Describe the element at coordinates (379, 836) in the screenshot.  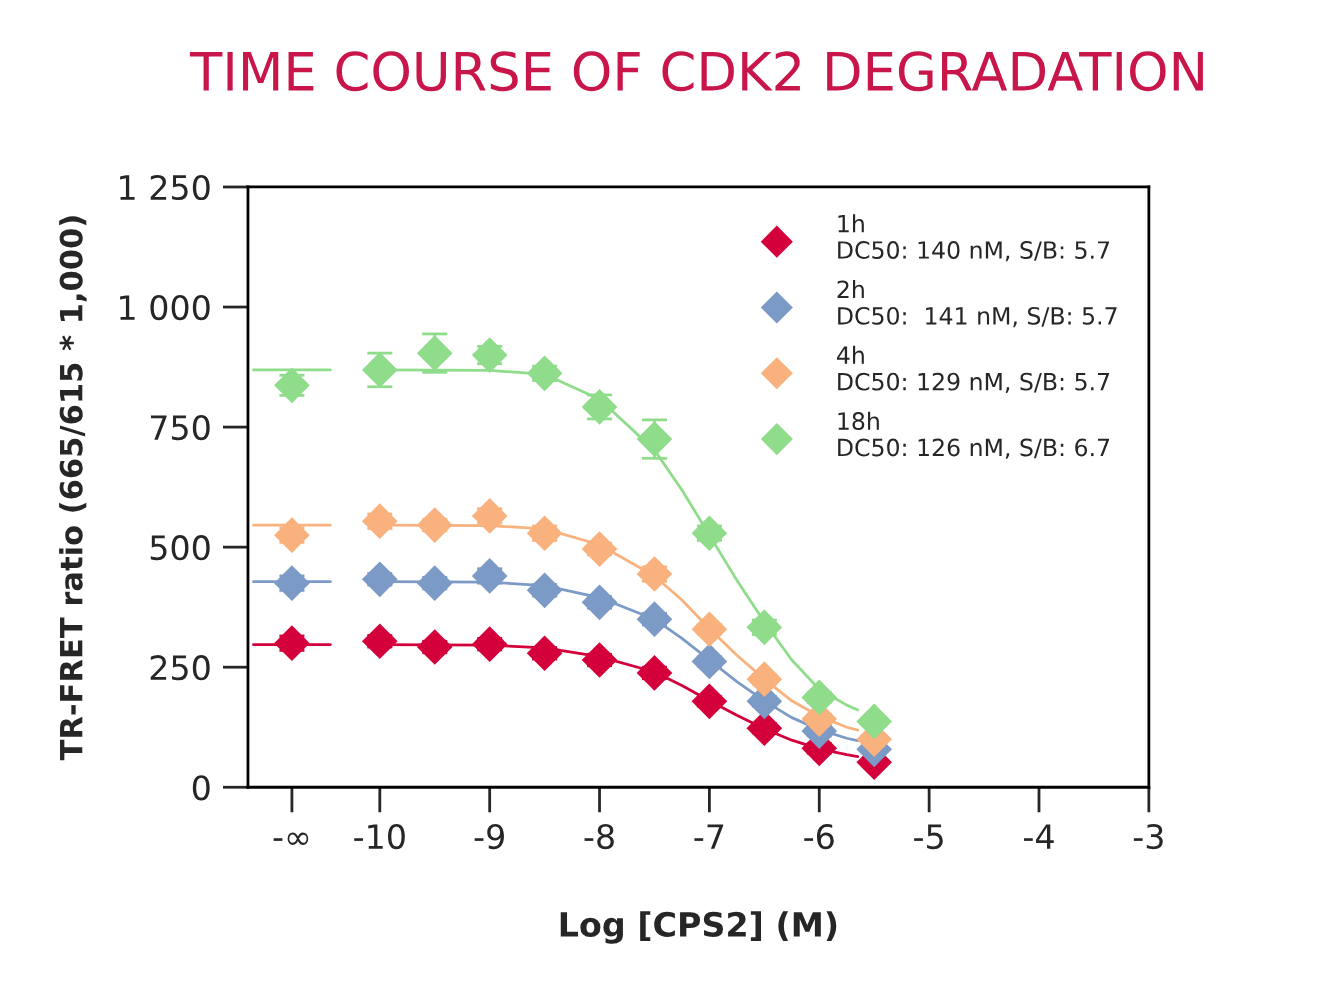
I see `x-tick-label: -10` at that location.